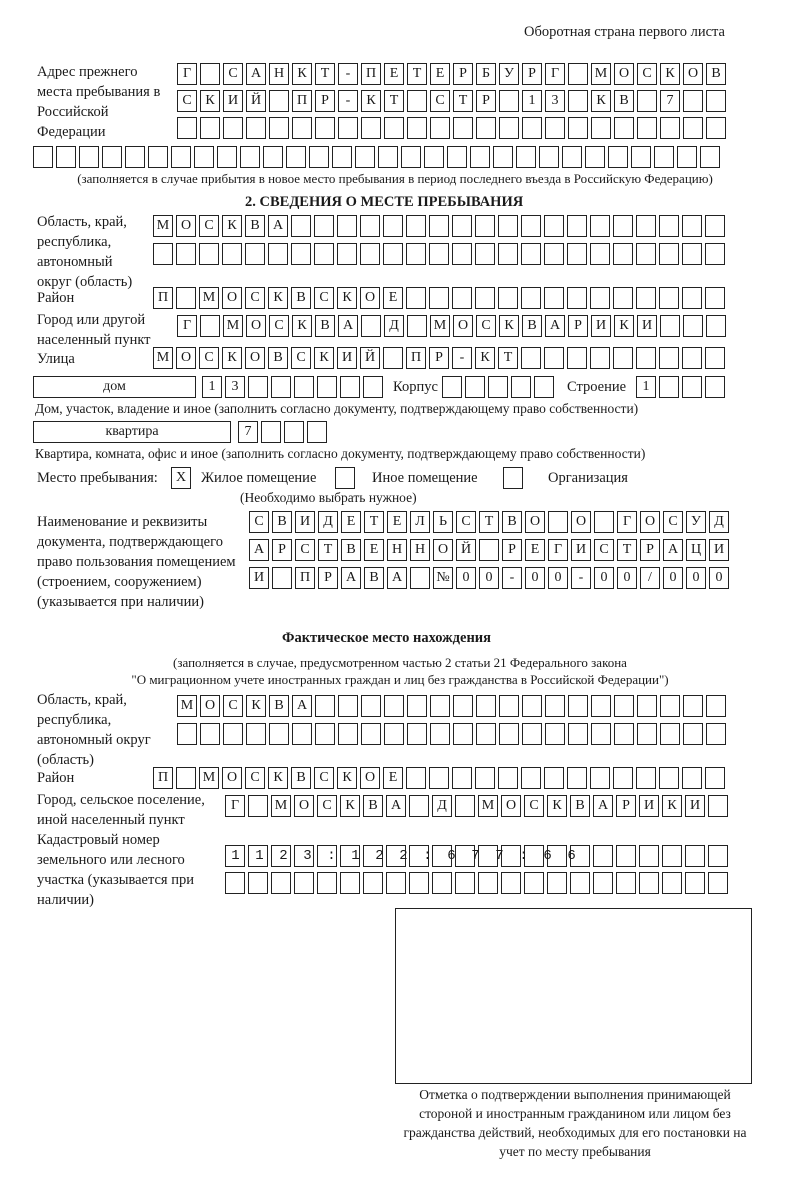 The height and width of the screenshot is (1180, 800). What do you see at coordinates (370, 358) in the screenshot?
I see `char-cell: Й` at bounding box center [370, 358].